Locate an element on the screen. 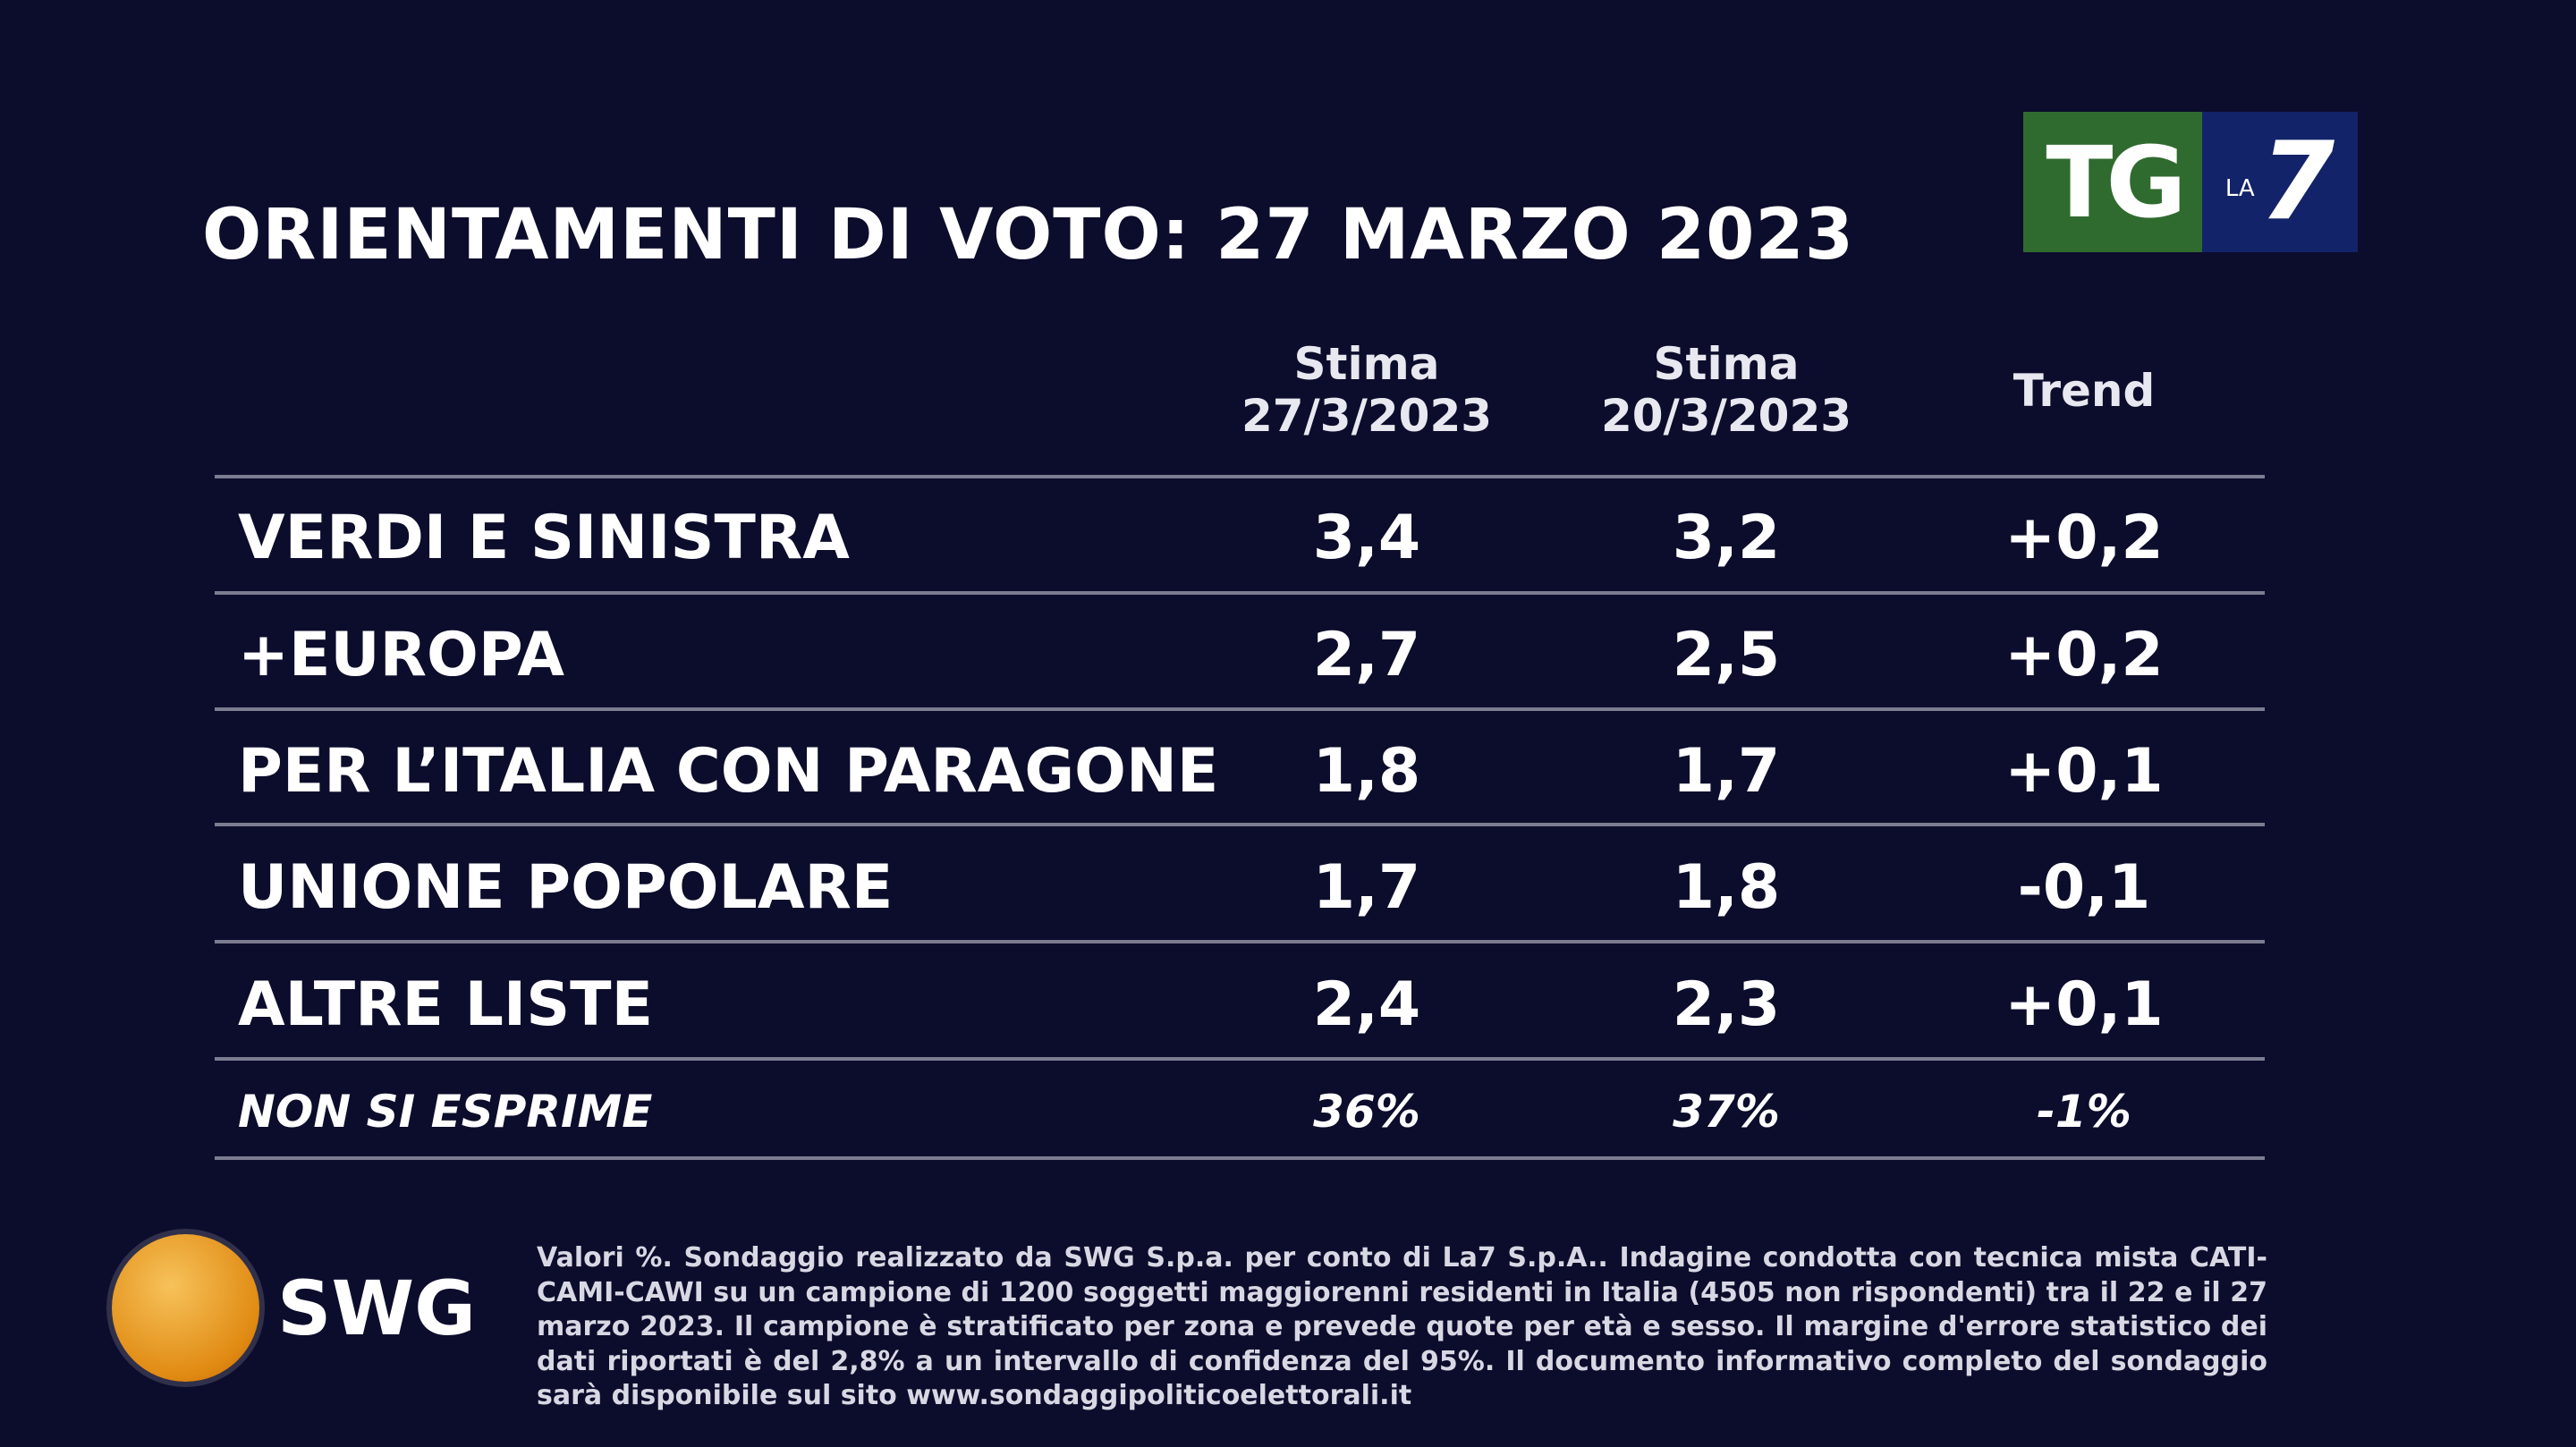  party-name: PER L’ITALIA CON PARAGONE is located at coordinates (728, 771).